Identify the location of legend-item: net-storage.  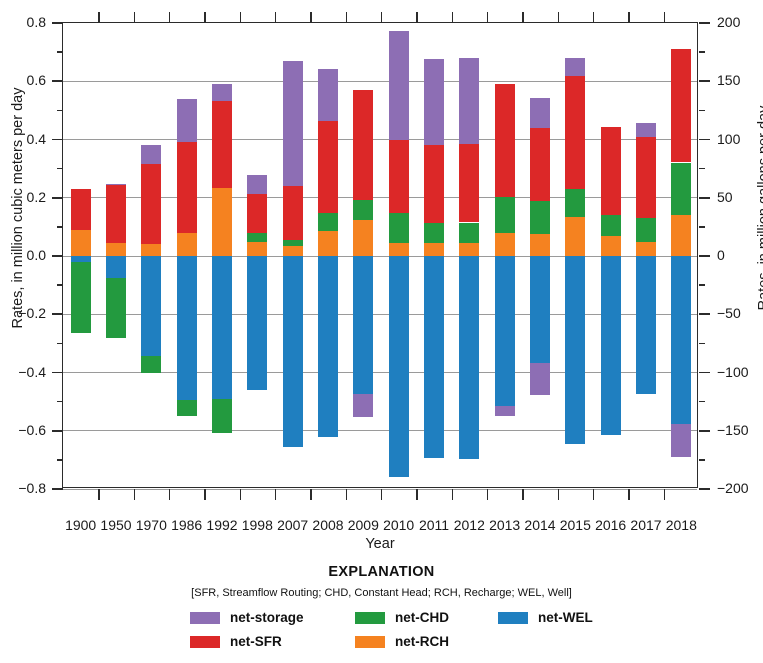
(247, 617).